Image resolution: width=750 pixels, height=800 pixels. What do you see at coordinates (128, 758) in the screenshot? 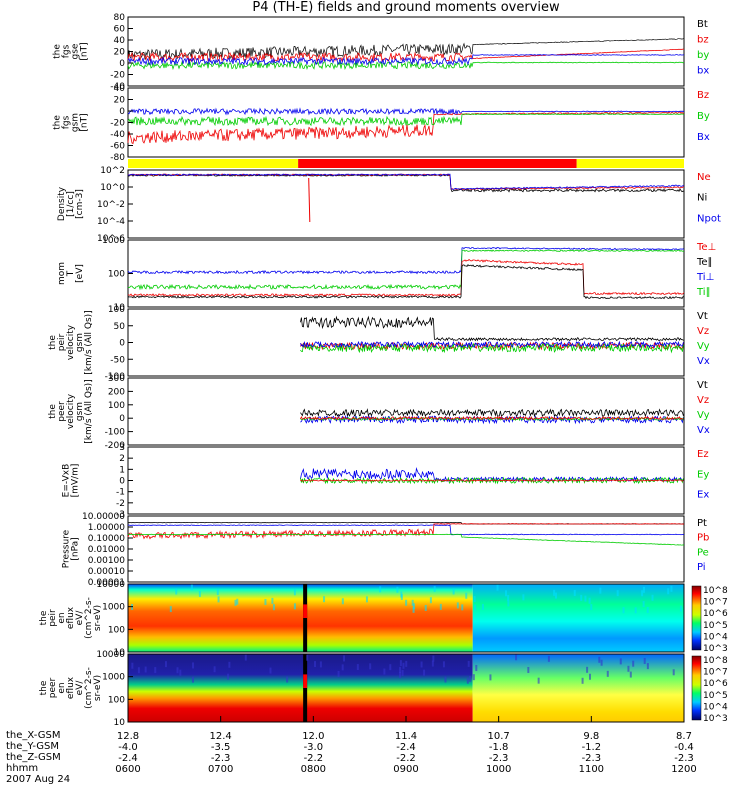
I see `x-tick-label: -2.4` at bounding box center [128, 758].